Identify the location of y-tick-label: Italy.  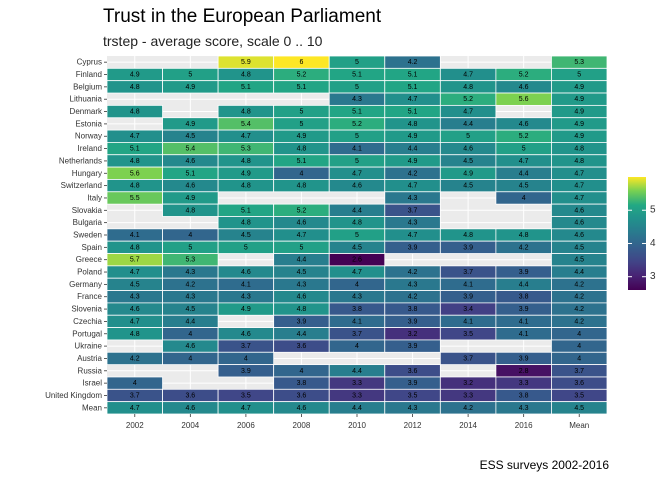
(94, 197).